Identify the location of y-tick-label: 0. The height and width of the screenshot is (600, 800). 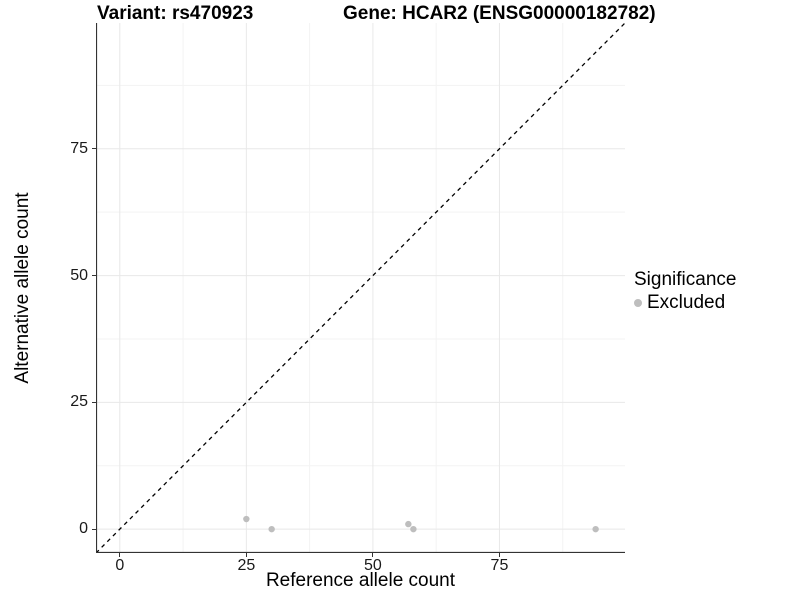
(83, 529).